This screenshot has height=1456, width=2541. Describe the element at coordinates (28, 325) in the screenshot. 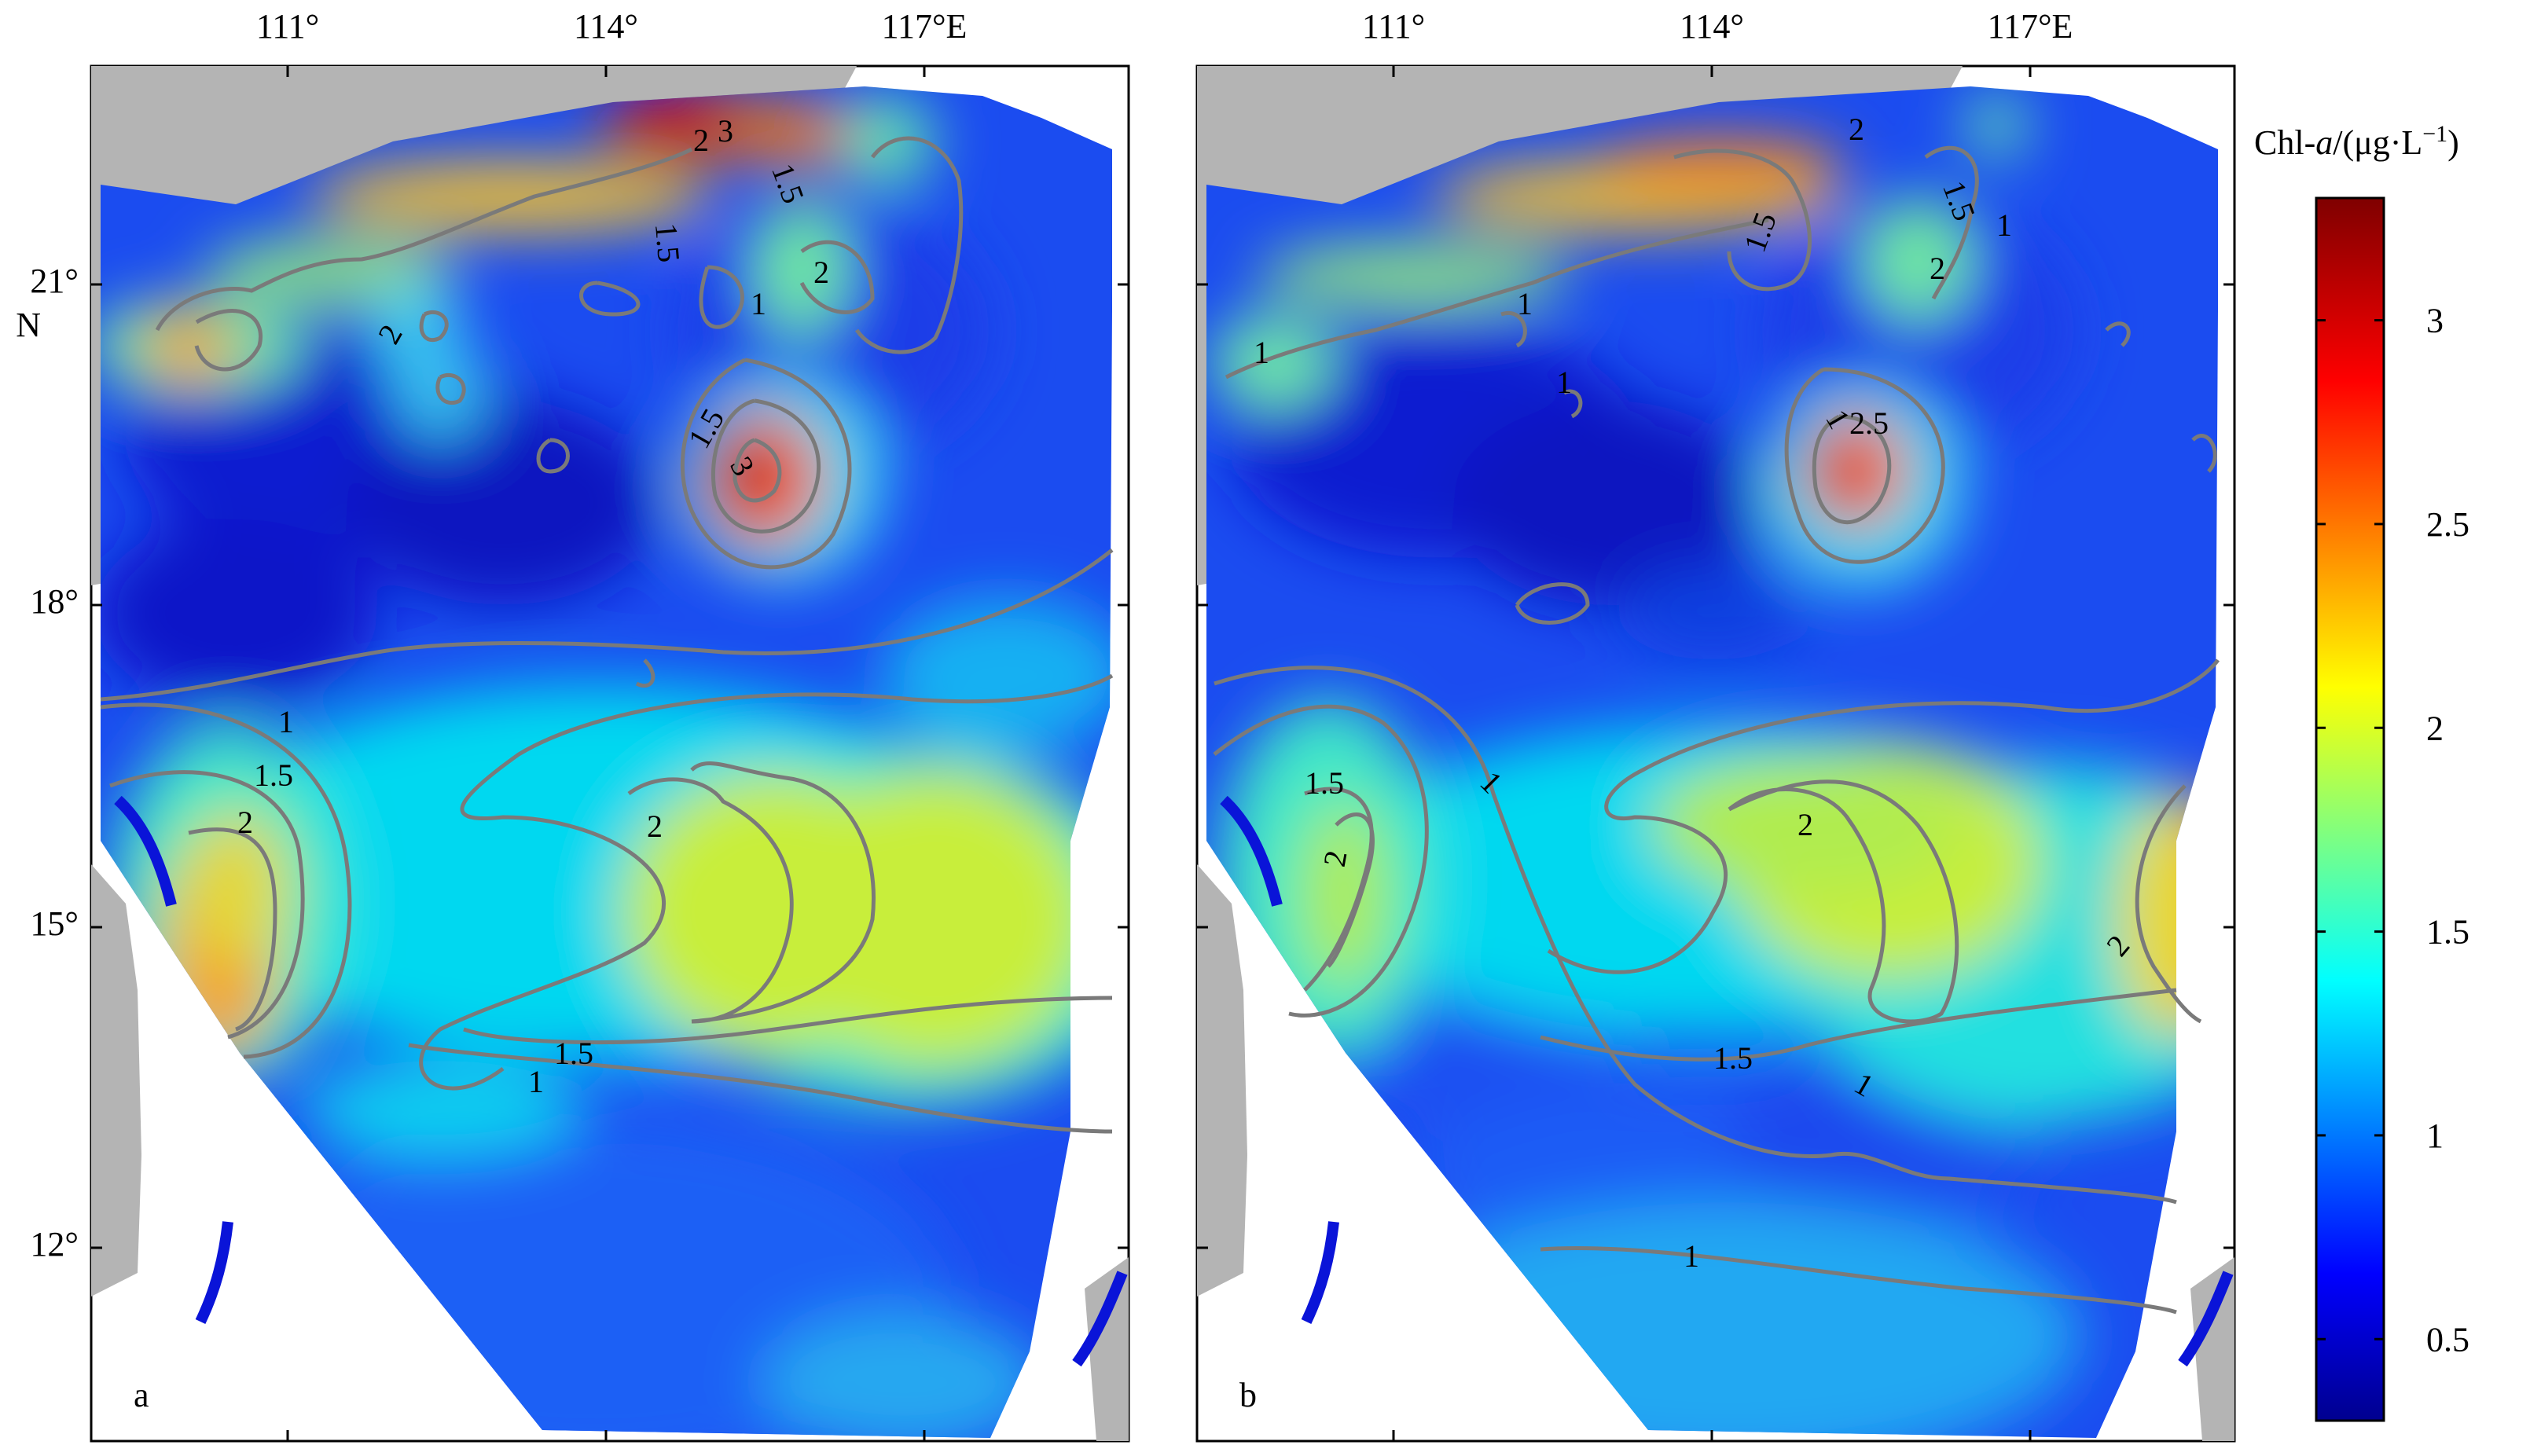

I see `y-tick-label: N` at that location.